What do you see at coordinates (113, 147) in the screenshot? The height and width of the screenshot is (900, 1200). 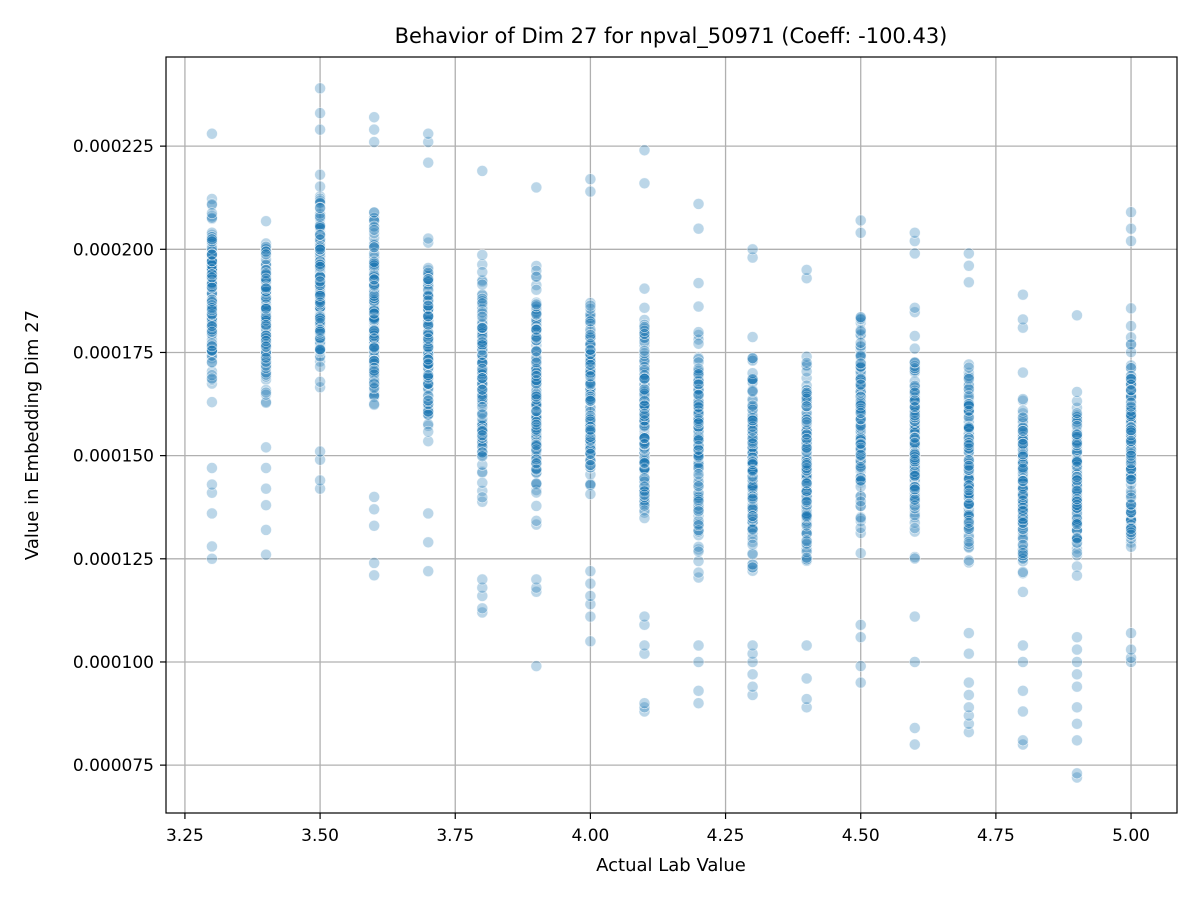 I see `y-tick-label: 0.000225` at bounding box center [113, 147].